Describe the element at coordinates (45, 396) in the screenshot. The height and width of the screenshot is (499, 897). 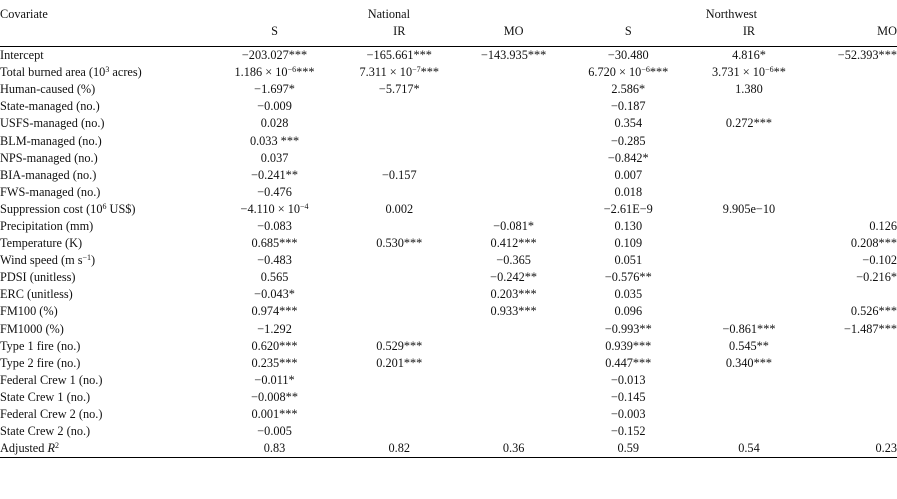
I see `covariate-label: State Crew 1 (no.)` at that location.